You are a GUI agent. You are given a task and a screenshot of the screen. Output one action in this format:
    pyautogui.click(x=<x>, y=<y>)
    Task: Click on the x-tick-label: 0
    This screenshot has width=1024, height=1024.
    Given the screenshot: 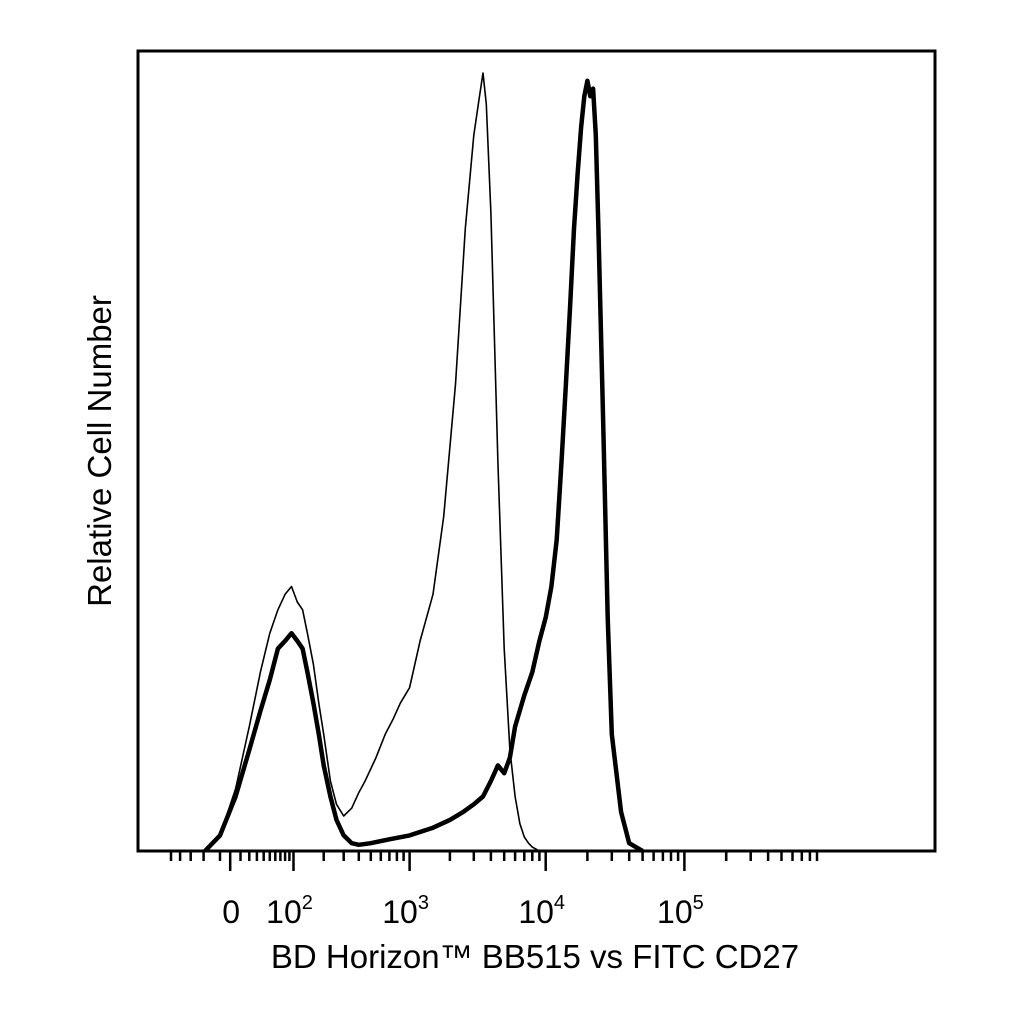 What is the action you would take?
    pyautogui.click(x=231, y=912)
    